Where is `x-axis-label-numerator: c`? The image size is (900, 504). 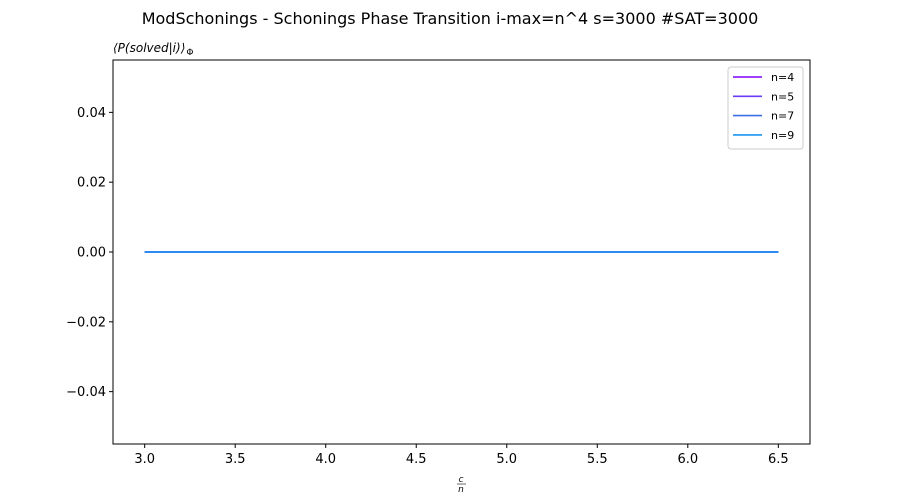
x-axis-label-numerator: c is located at coordinates (461, 480).